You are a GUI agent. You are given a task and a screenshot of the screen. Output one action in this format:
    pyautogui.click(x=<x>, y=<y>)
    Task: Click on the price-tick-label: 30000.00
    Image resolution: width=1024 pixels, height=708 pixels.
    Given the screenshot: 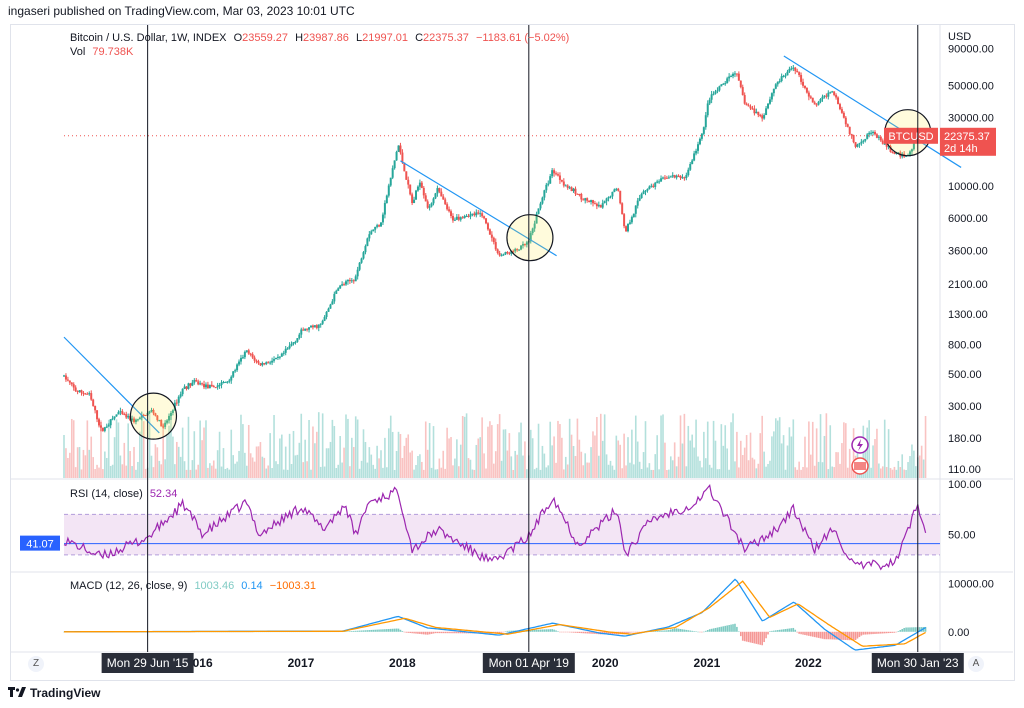 What is the action you would take?
    pyautogui.click(x=971, y=118)
    